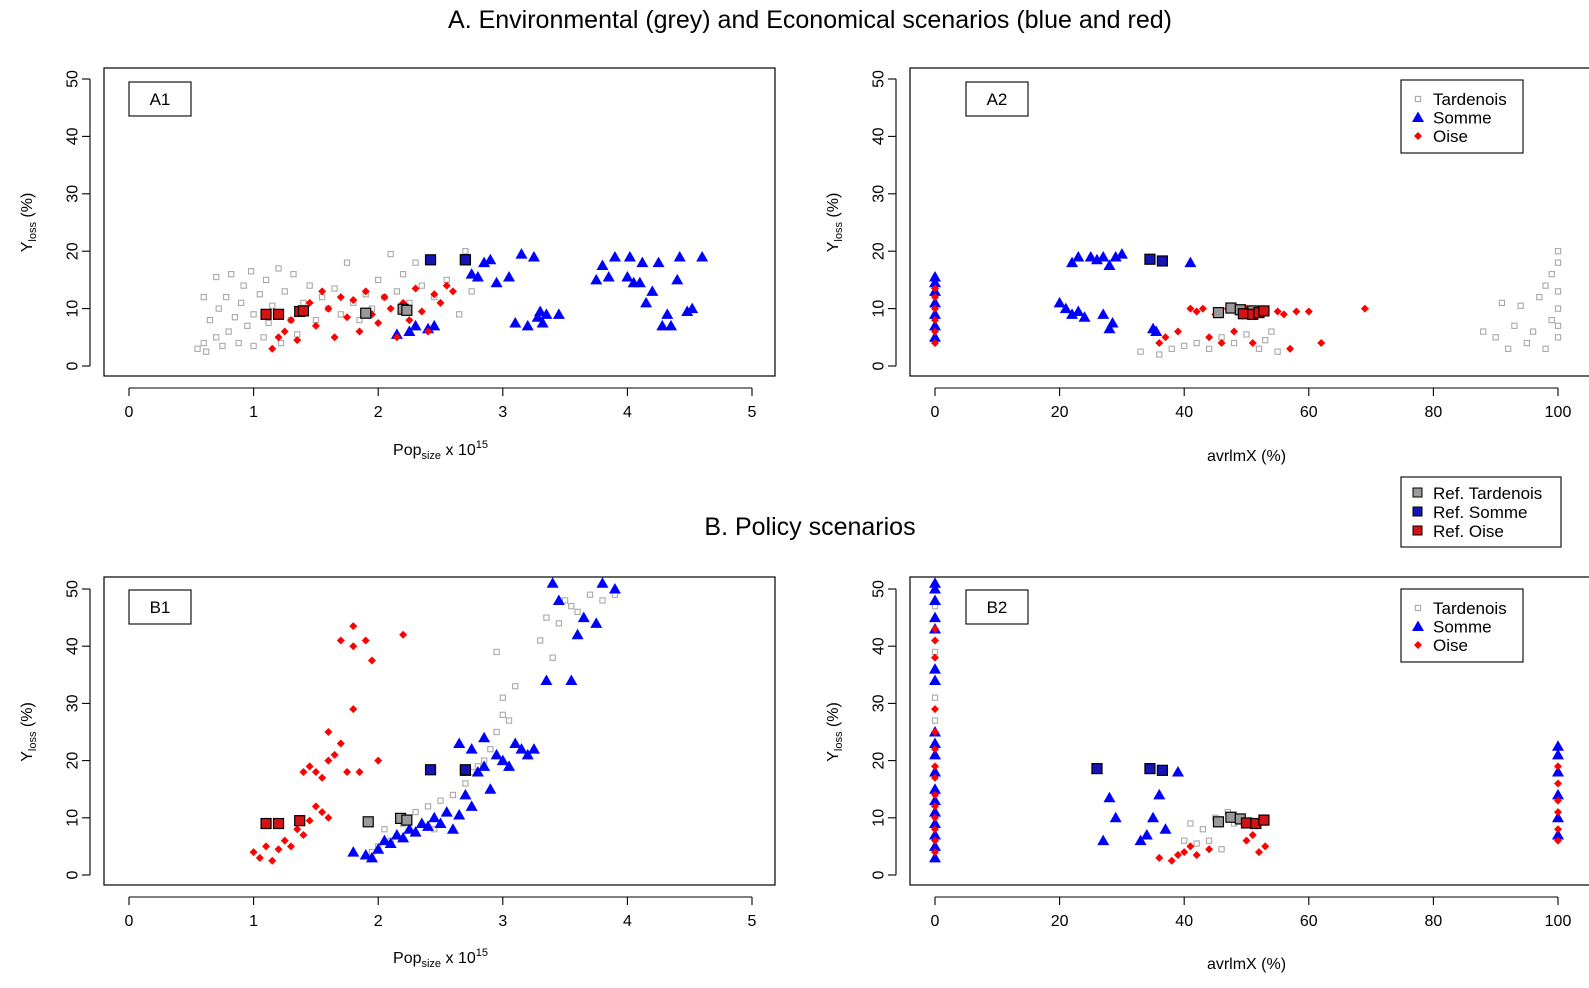 The height and width of the screenshot is (988, 1589). Describe the element at coordinates (73, 761) in the screenshot. I see `y-tick-label: 20` at that location.